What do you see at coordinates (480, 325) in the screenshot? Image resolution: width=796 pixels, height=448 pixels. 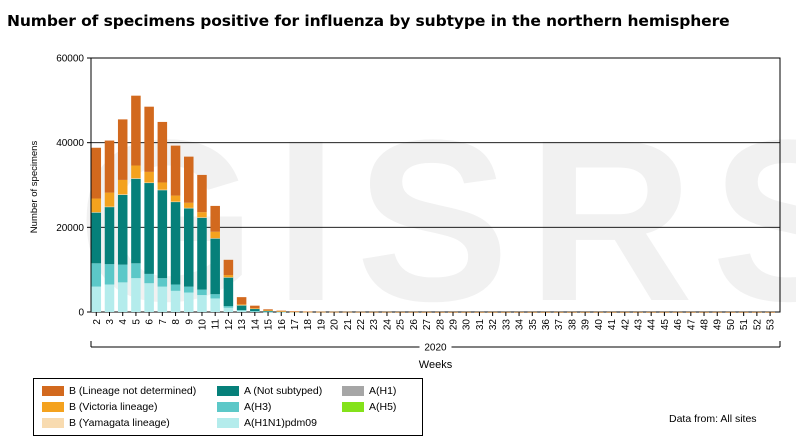 I see `x-tick-label: 31` at bounding box center [480, 325].